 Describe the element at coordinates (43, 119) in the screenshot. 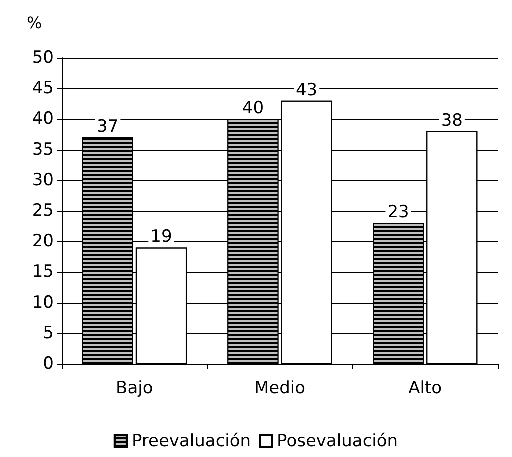

I see `y-tick-label: 40` at that location.